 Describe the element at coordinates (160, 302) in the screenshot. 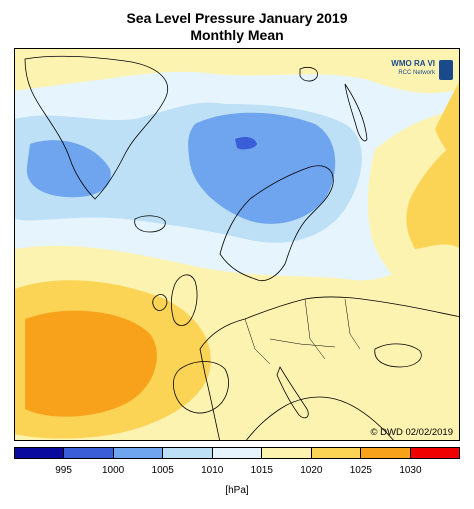

I see `ireland-coastline` at that location.